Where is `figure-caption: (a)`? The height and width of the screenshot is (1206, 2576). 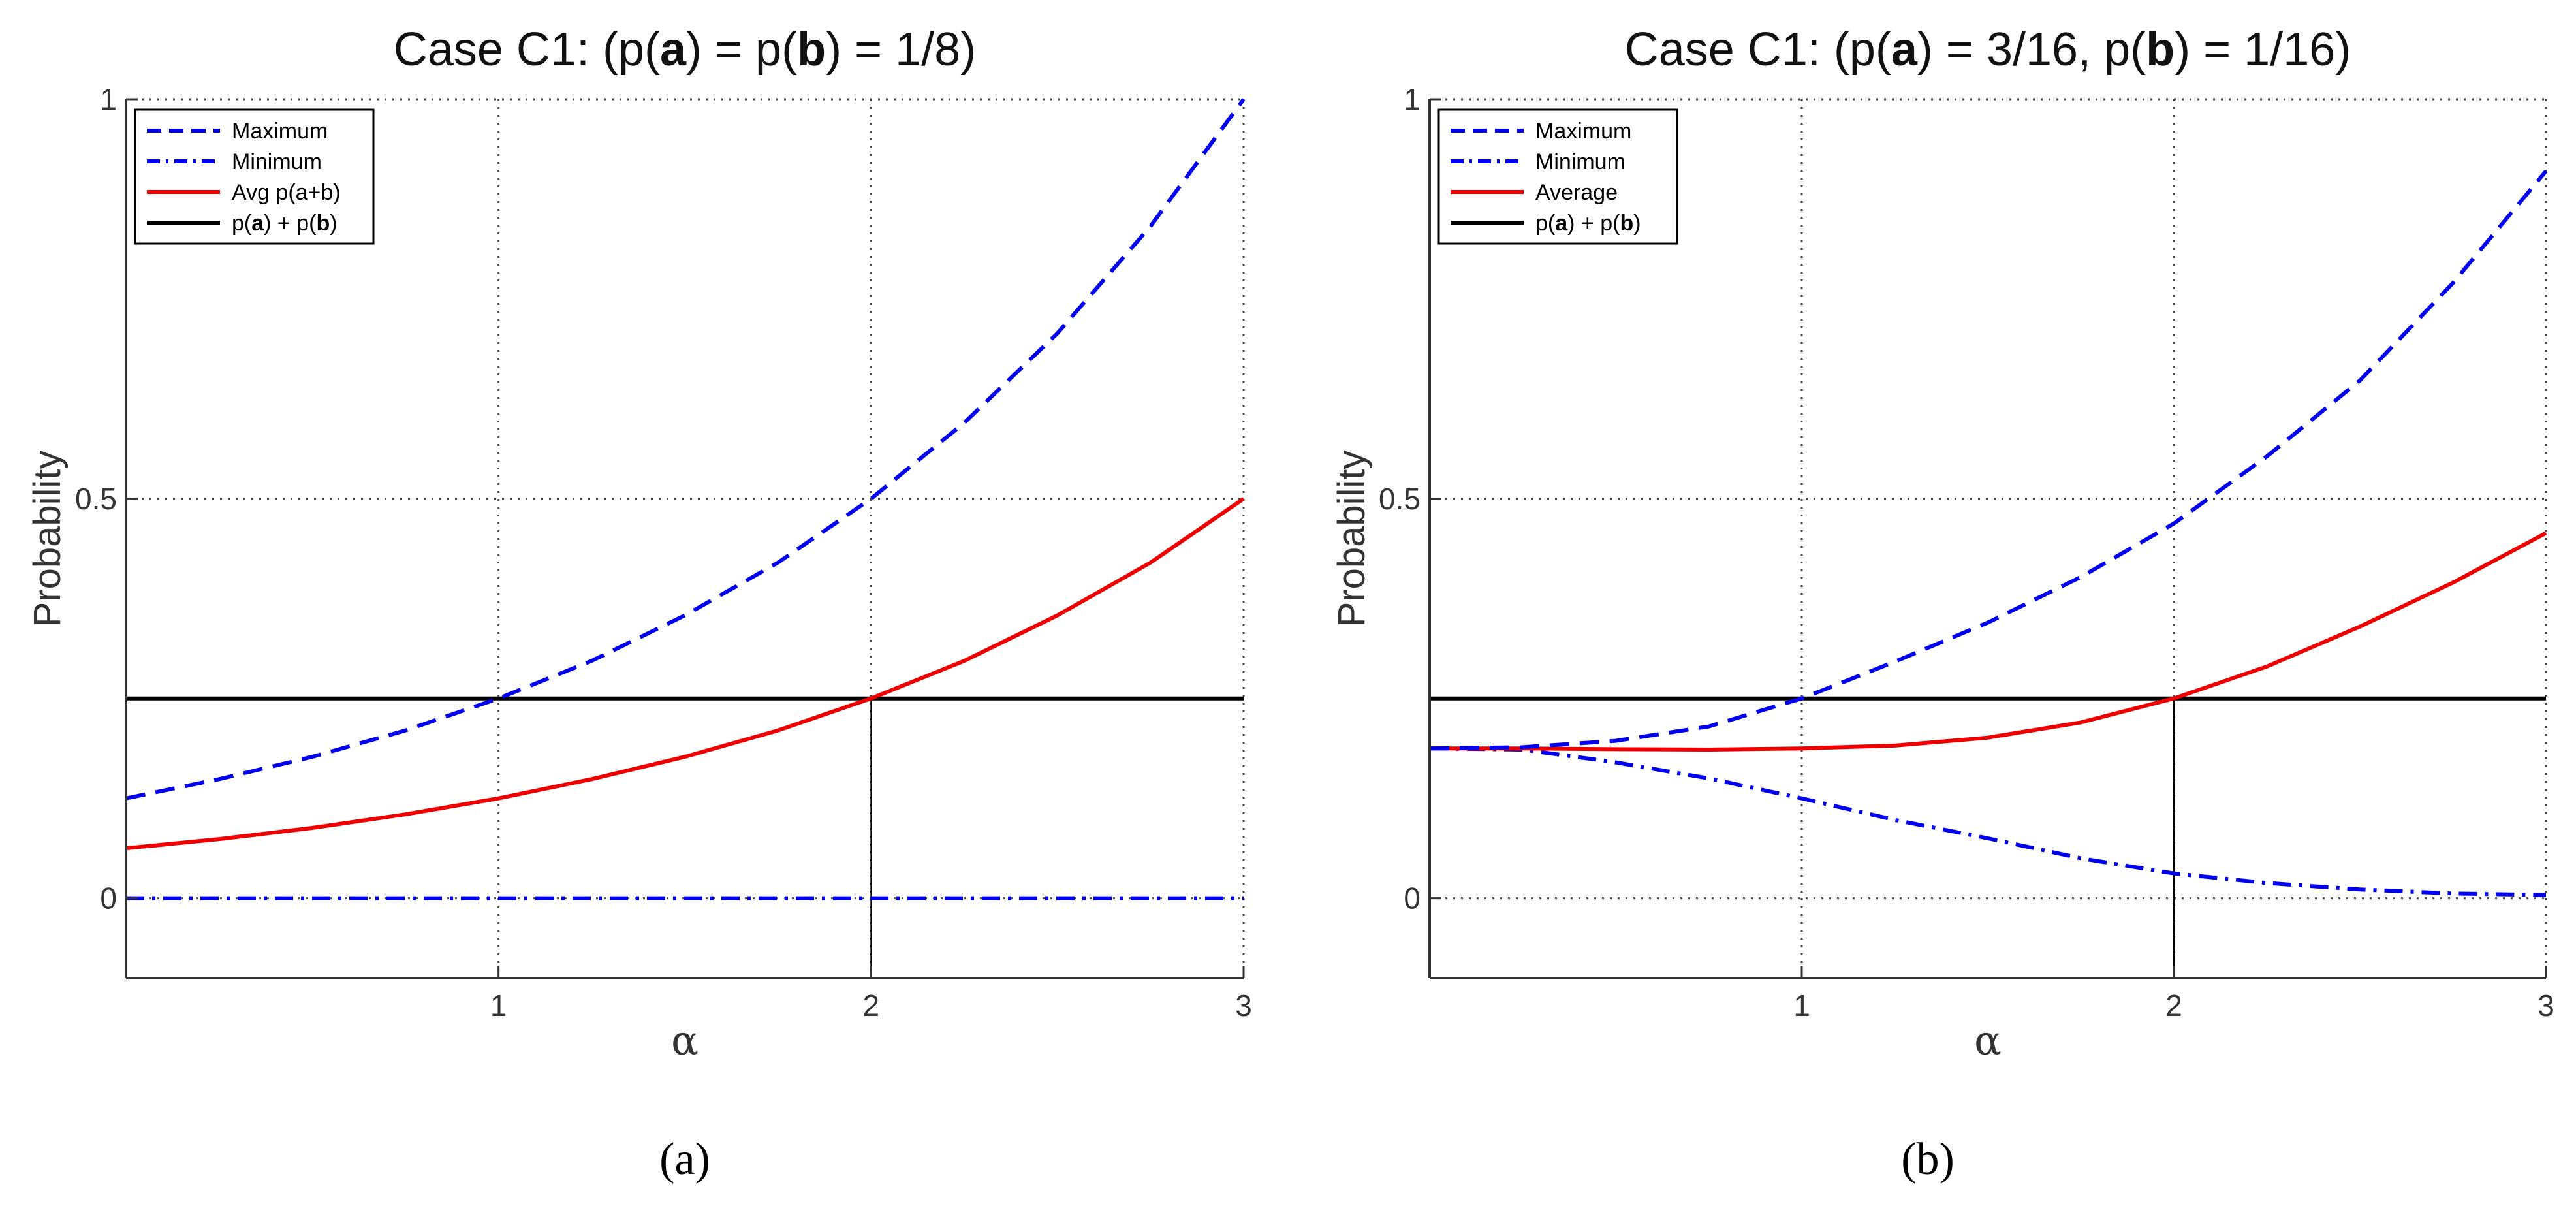
figure-caption: (a) is located at coordinates (684, 1159).